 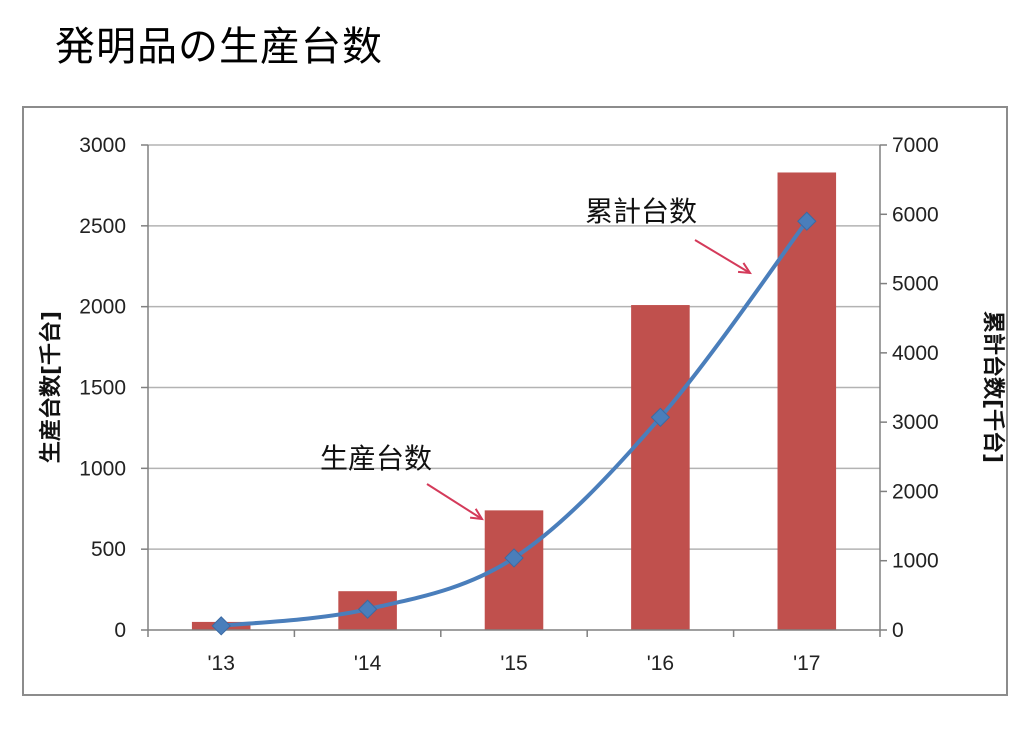 I want to click on y-left-axis-title: 生産台数[千台], so click(x=51, y=387).